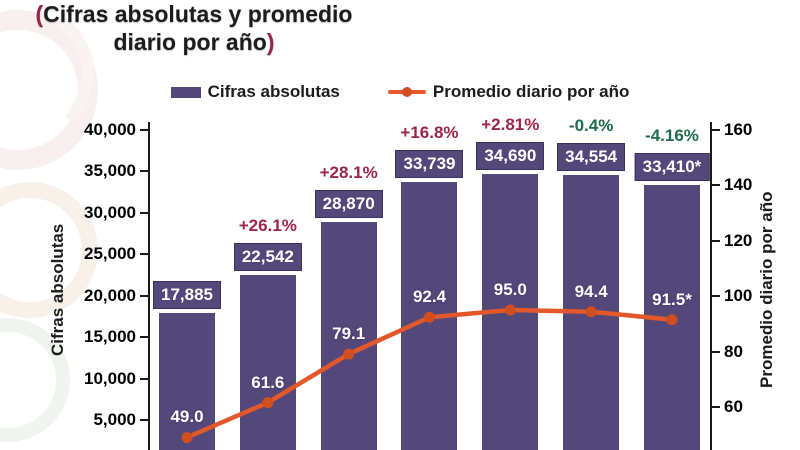  What do you see at coordinates (149, 286) in the screenshot?
I see `left-y-axis-line` at bounding box center [149, 286].